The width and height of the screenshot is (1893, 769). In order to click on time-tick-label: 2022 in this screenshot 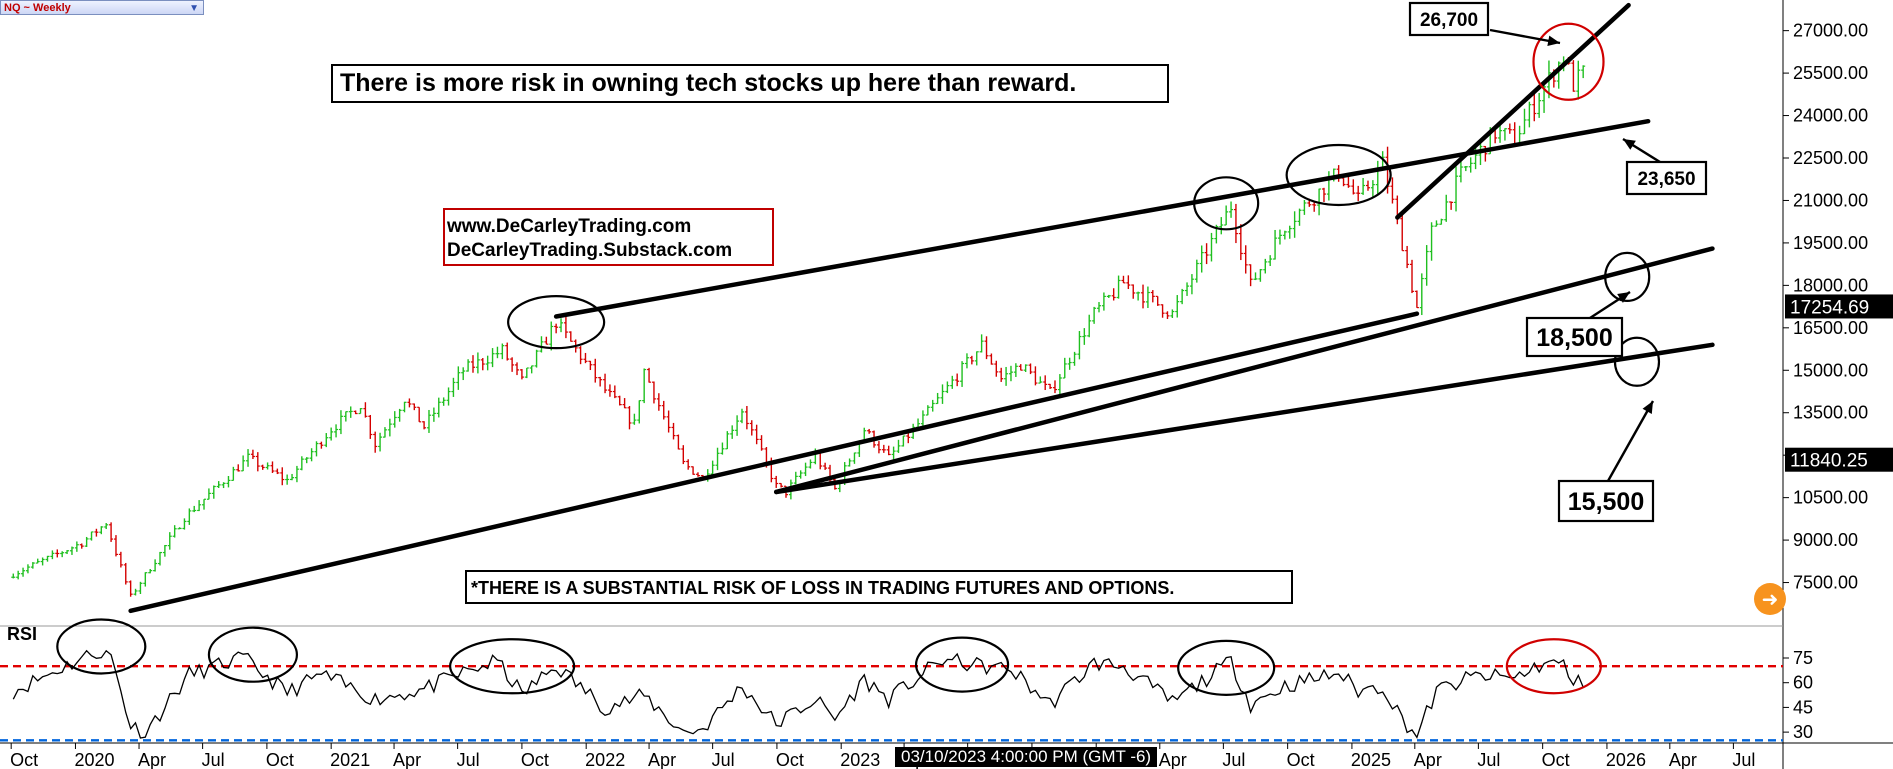, I will do `click(605, 759)`.